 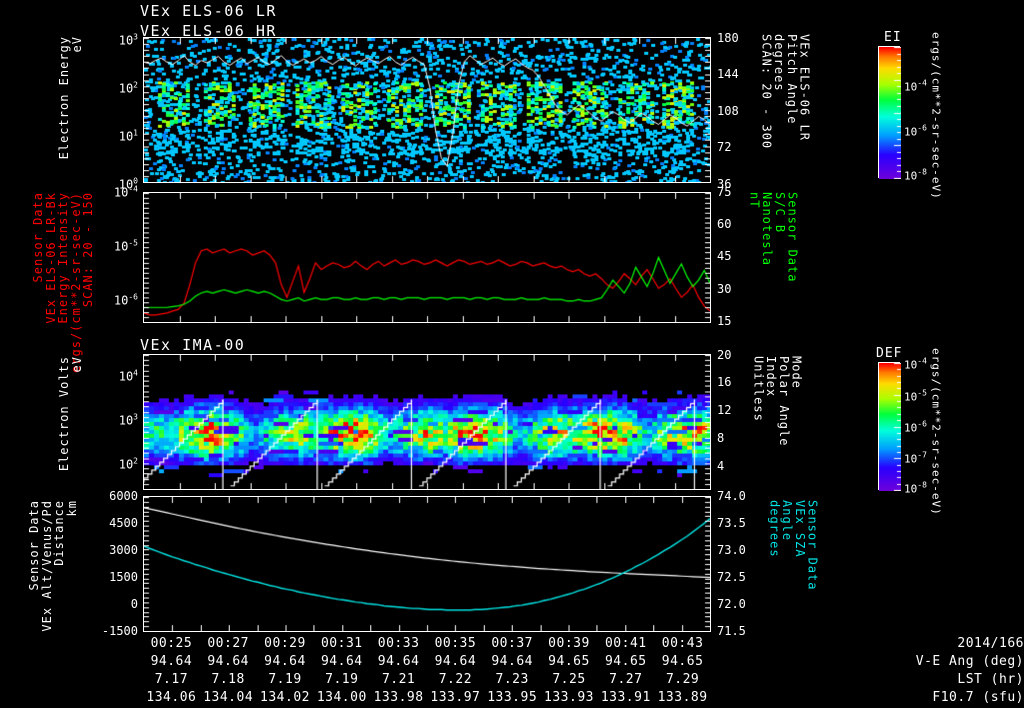 I want to click on panel1-left-axis-label: Electron Energy eV, so click(x=70, y=109).